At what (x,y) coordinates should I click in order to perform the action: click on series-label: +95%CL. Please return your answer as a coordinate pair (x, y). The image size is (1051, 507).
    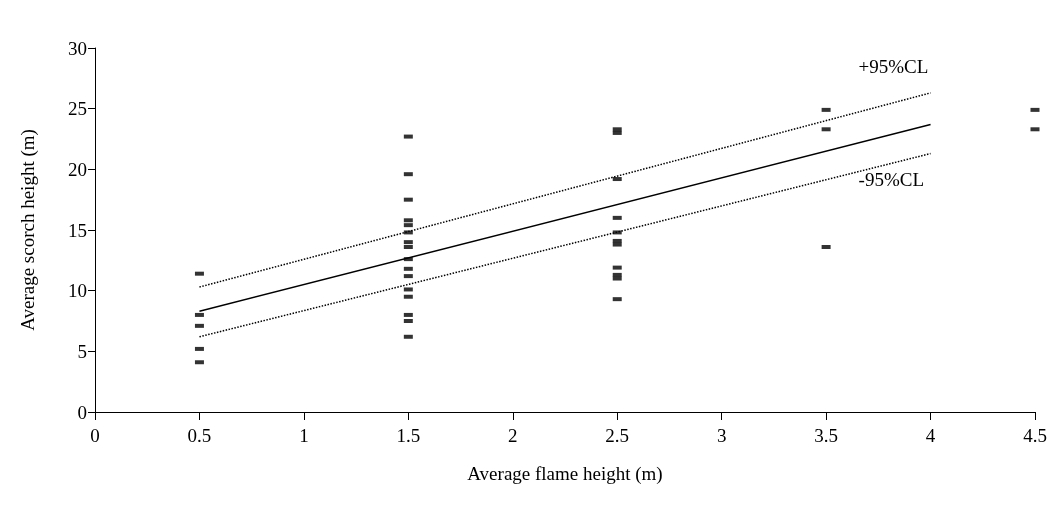
    Looking at the image, I should click on (893, 67).